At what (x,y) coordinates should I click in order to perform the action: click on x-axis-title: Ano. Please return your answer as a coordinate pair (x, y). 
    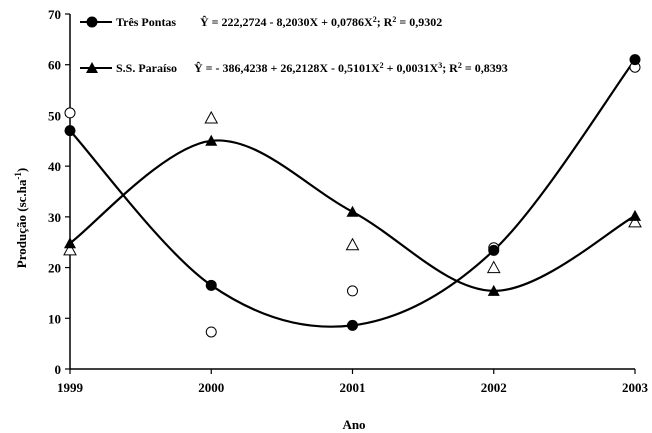
    Looking at the image, I should click on (353, 424).